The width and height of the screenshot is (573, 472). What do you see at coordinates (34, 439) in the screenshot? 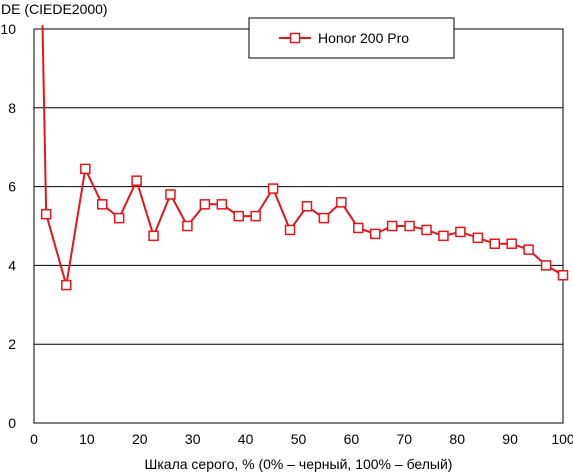
I see `x-tick-label: 0` at bounding box center [34, 439].